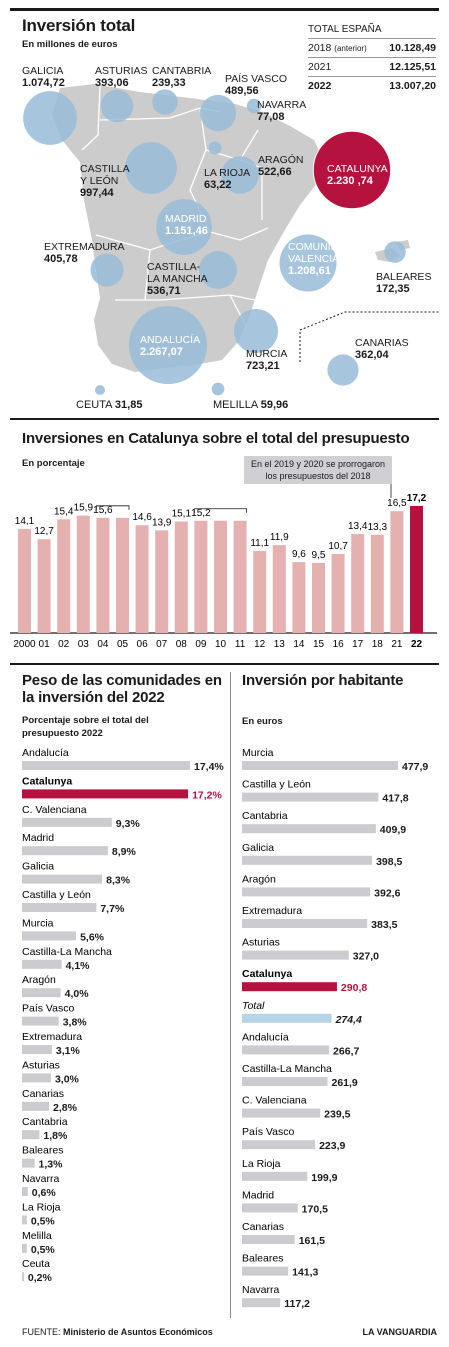 This screenshot has height=1347, width=449. Describe the element at coordinates (319, 644) in the screenshot. I see `x-tick-15: 15` at that location.